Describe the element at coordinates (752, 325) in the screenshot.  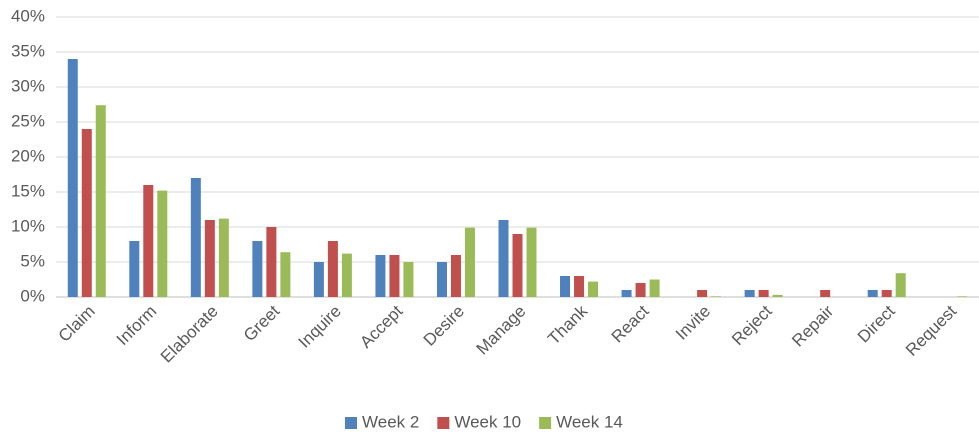
I see `x-tick-label: Reject` at that location.